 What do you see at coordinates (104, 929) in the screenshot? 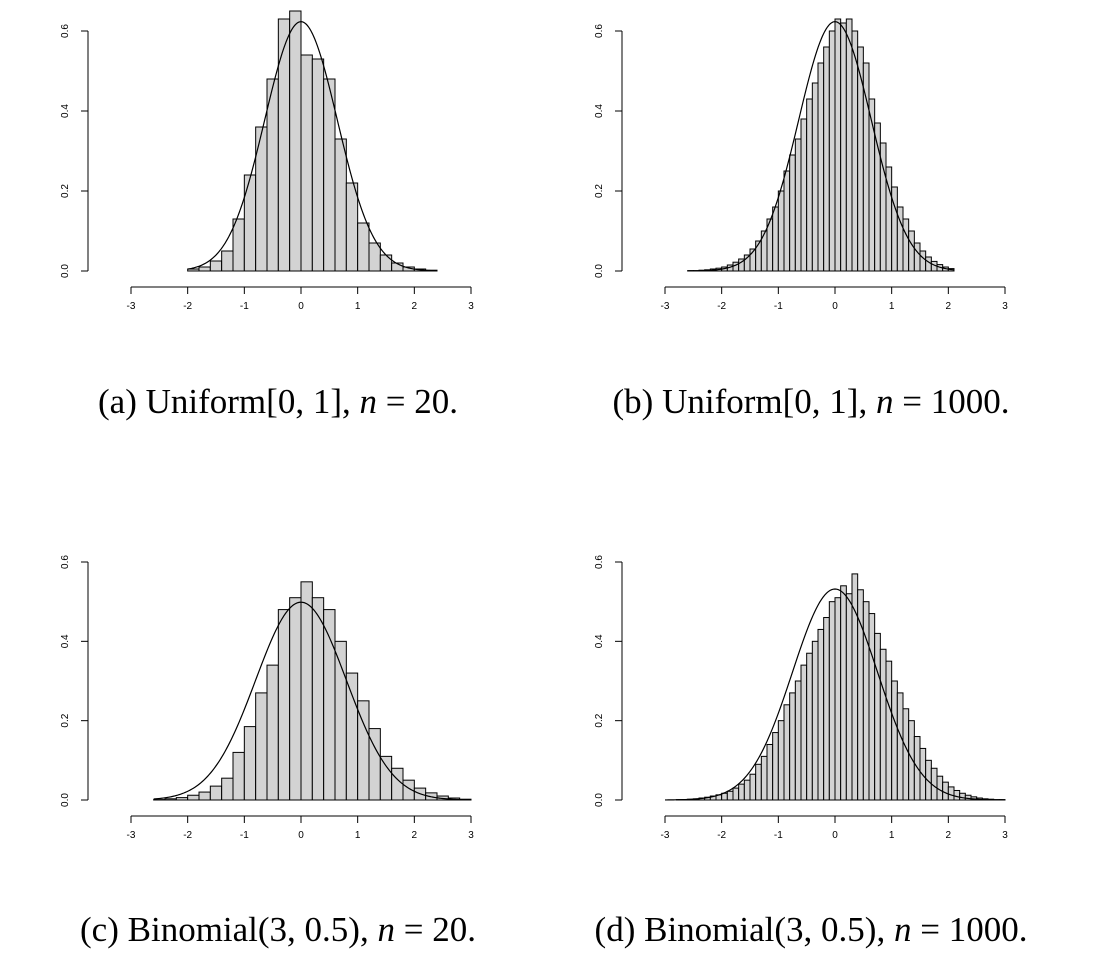
I see `caption-label: (c)` at bounding box center [104, 929].